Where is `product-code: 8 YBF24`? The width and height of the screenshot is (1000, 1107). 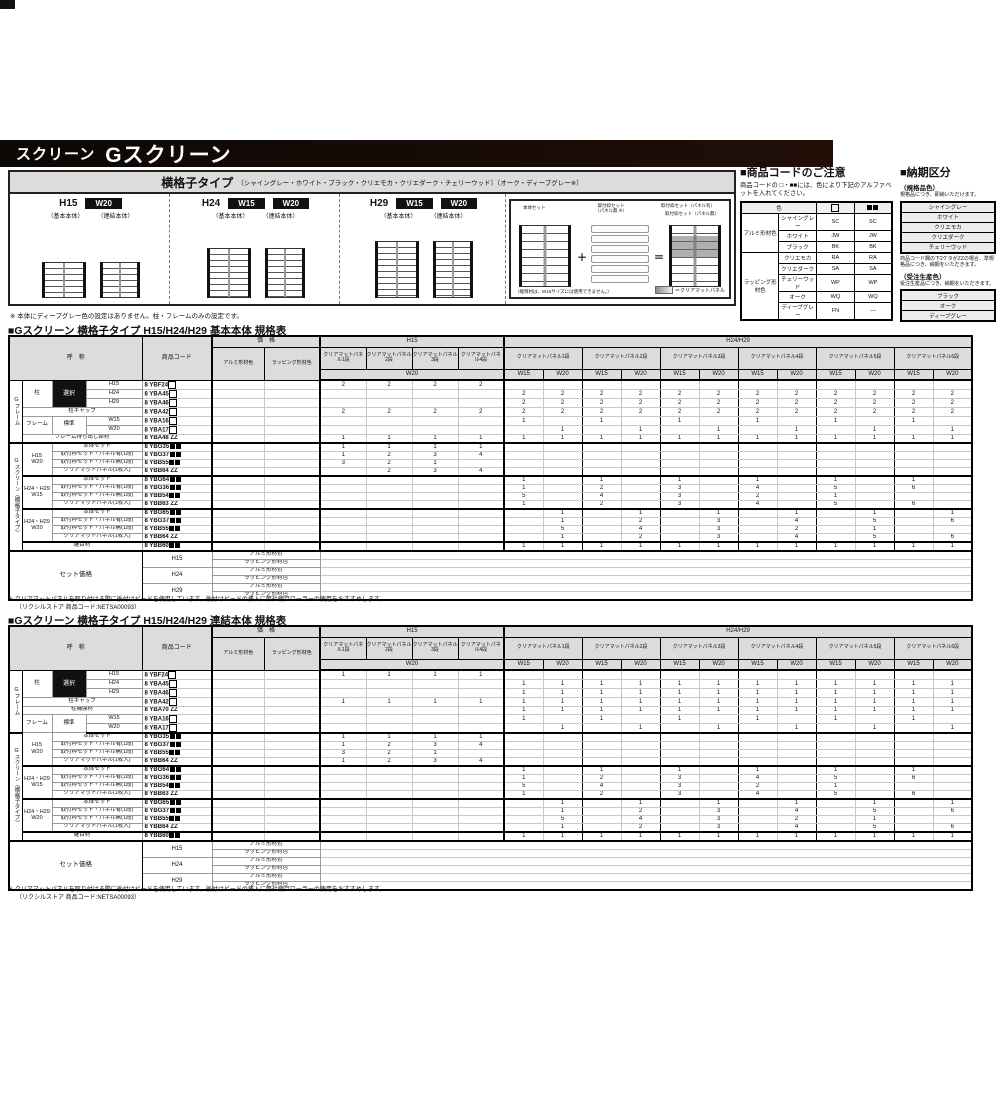 product-code: 8 YBF24 is located at coordinates (177, 674).